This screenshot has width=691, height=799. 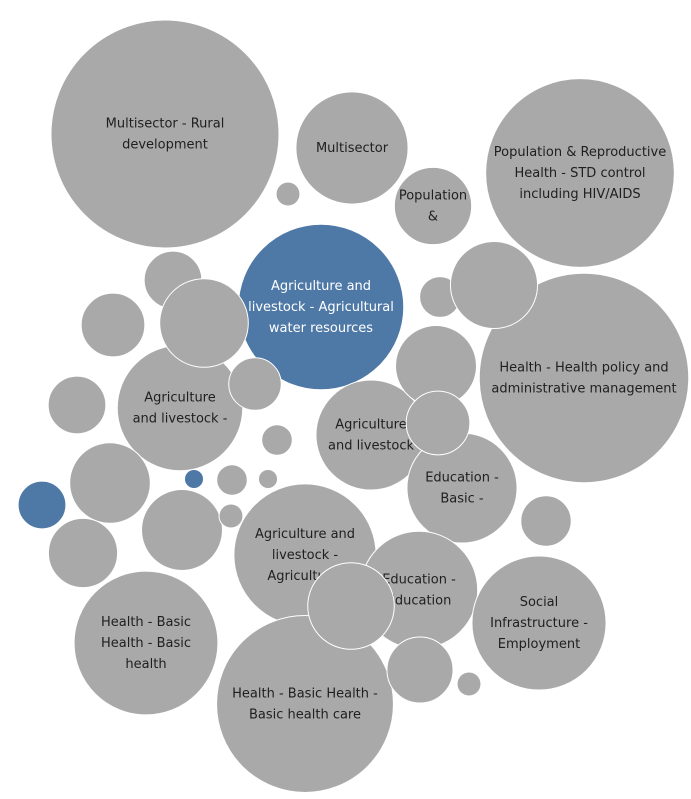 What do you see at coordinates (371, 446) in the screenshot?
I see `bubble-label-line: and livestock` at bounding box center [371, 446].